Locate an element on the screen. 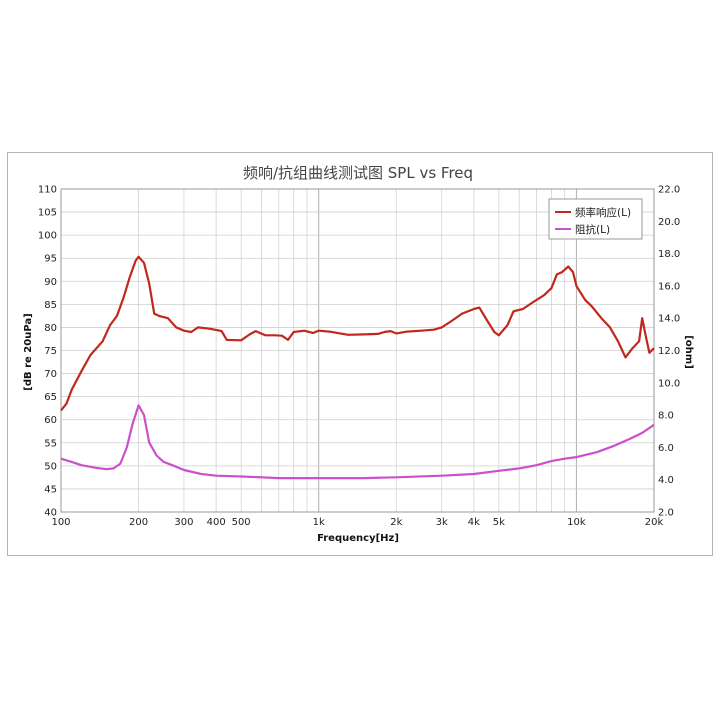  legend: 频率响应(L) 阻抗(L) is located at coordinates (595, 219).